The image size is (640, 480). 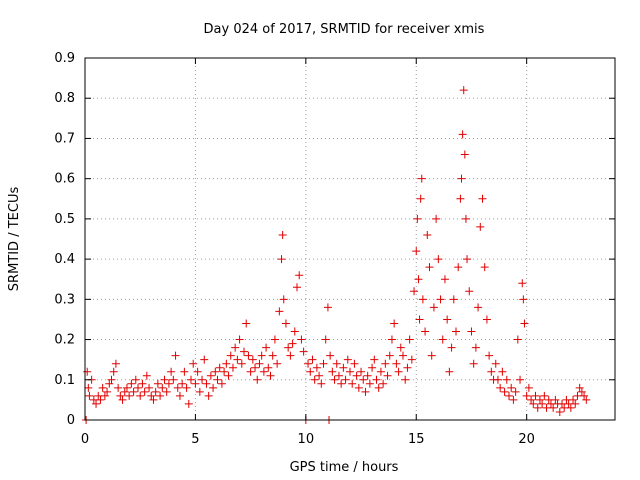 I want to click on x-tick-label: 15, so click(x=416, y=439).